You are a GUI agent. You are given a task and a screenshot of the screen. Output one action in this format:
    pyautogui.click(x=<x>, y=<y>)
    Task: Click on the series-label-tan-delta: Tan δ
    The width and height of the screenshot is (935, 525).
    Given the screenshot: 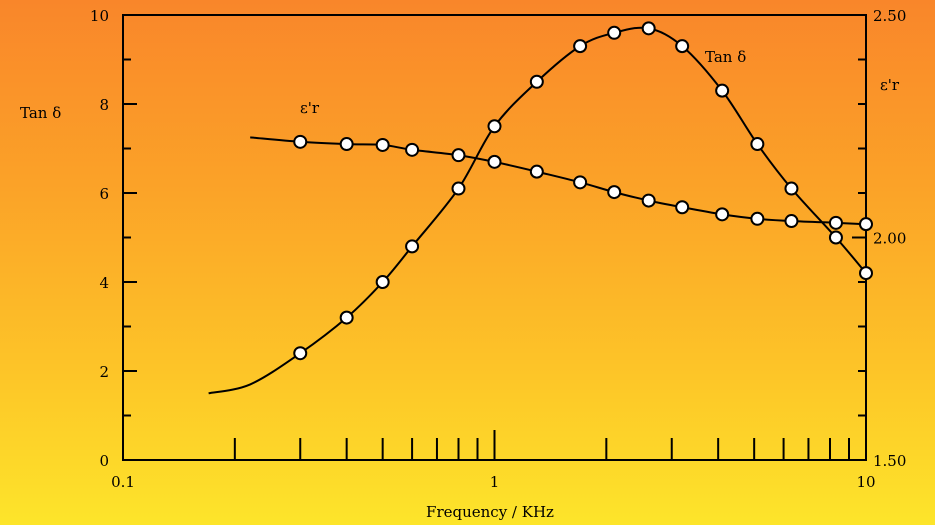 What is the action you would take?
    pyautogui.click(x=725, y=57)
    